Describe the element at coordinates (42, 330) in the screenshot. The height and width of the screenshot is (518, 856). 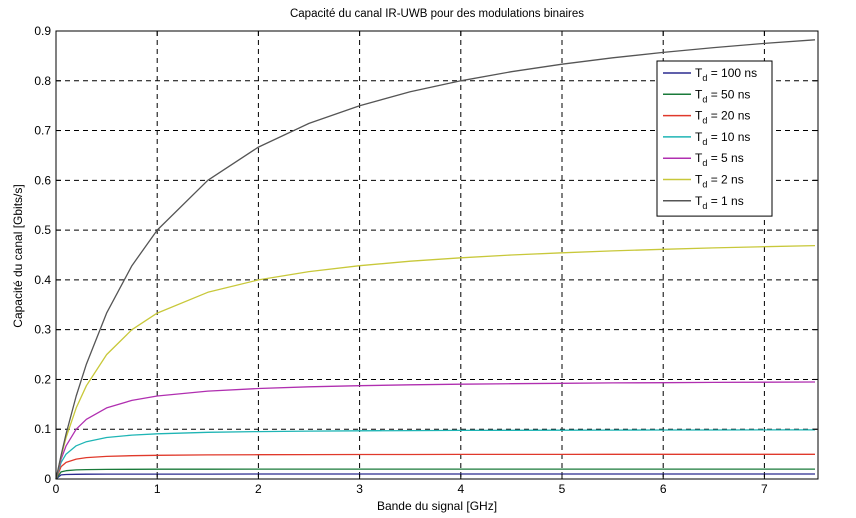
I see `y-tick-label: 0.3` at that location.